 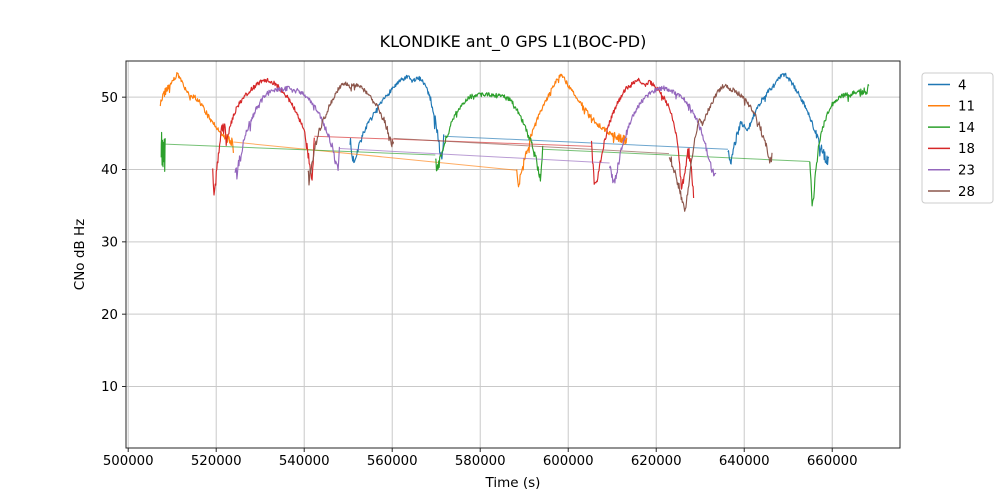 I want to click on y-tick-label: 30, so click(x=109, y=242).